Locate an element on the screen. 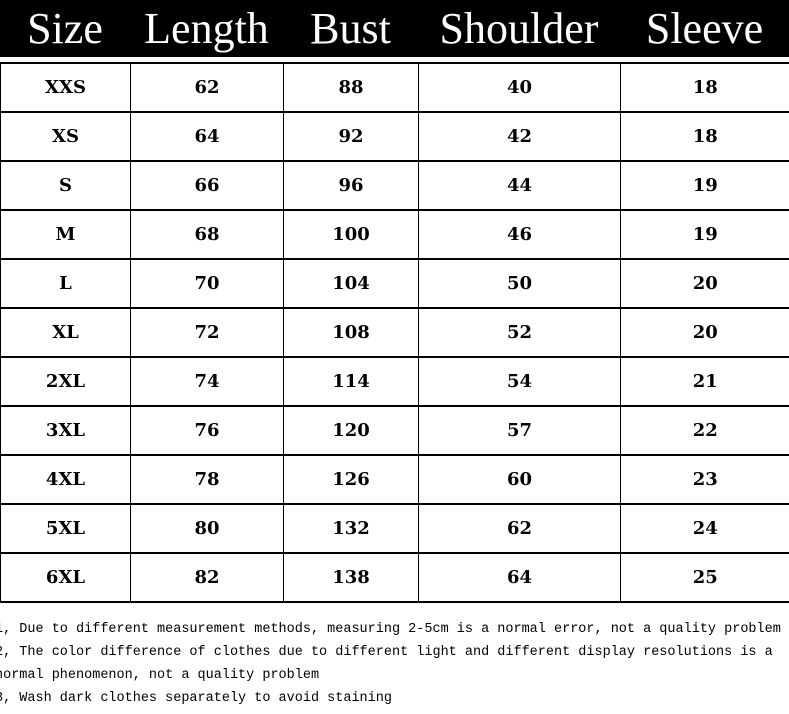 The height and width of the screenshot is (714, 789). header-col-bust: Bust is located at coordinates (350, 28).